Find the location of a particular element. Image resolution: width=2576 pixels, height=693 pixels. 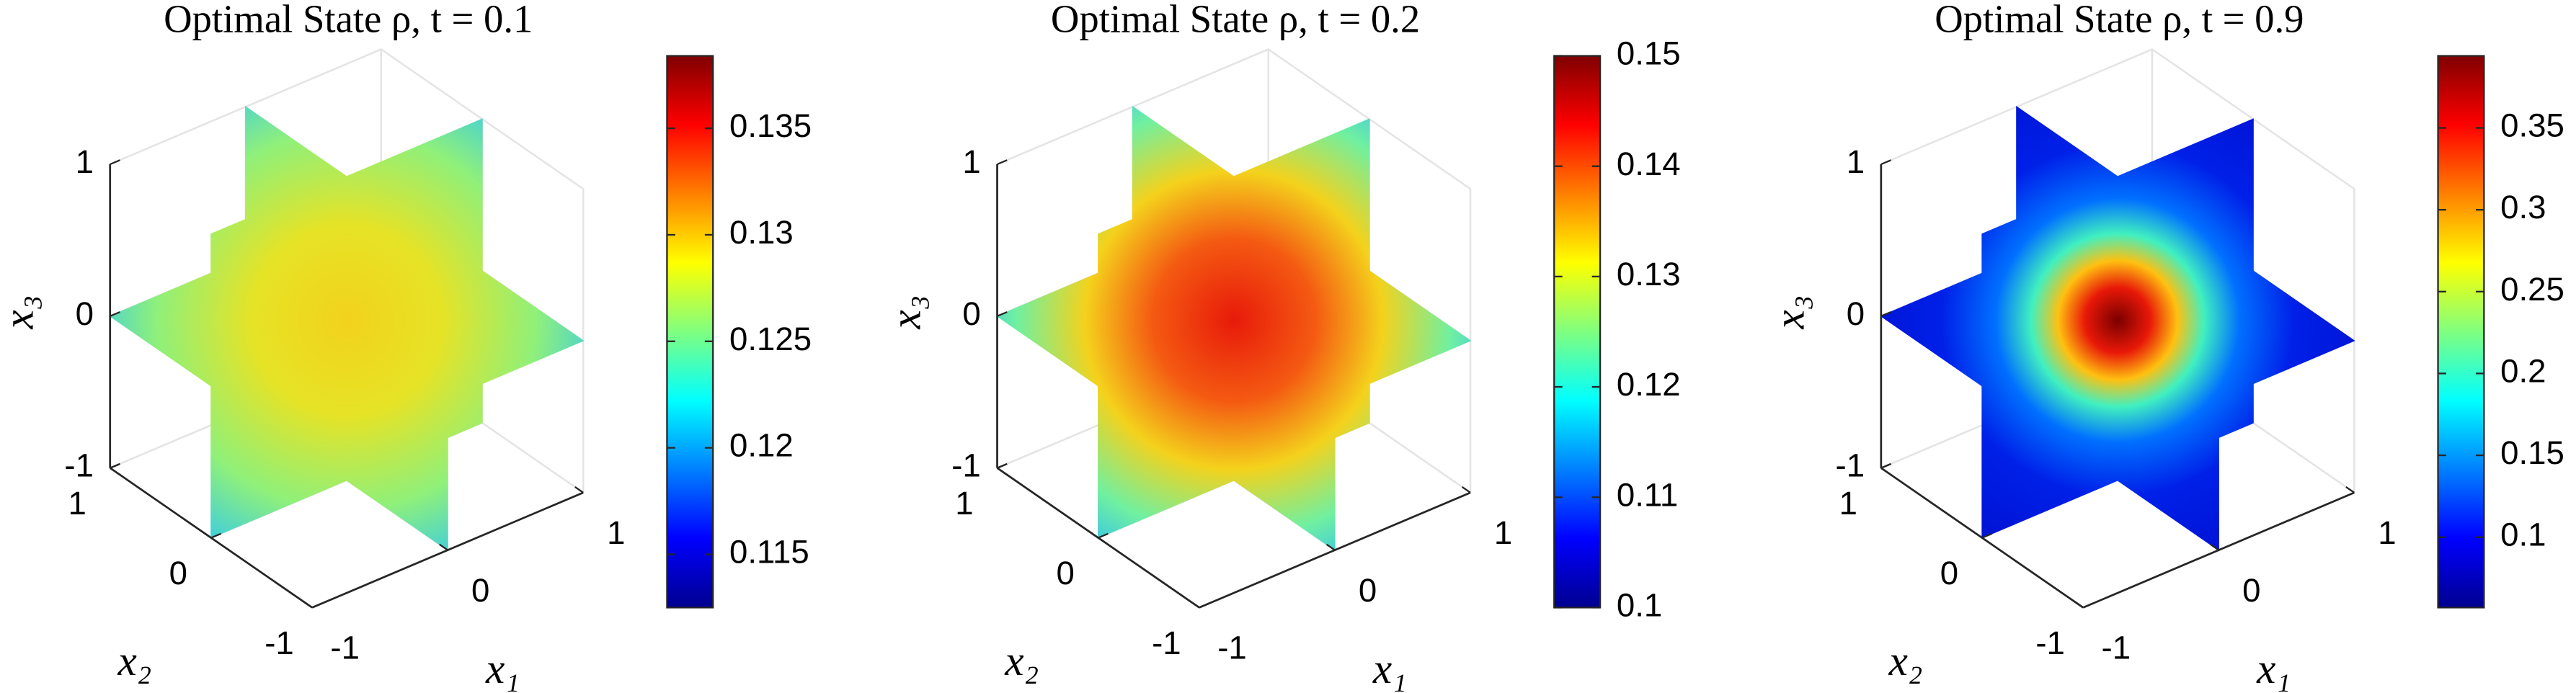

colorbar-tick-label: 0.125 is located at coordinates (771, 339).